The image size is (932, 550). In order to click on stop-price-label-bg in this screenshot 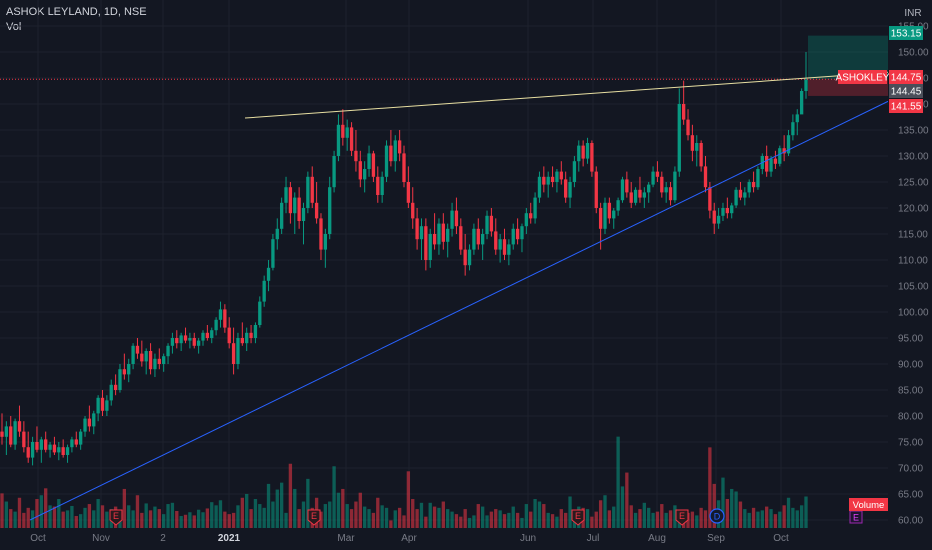, I will do `click(906, 106)`.